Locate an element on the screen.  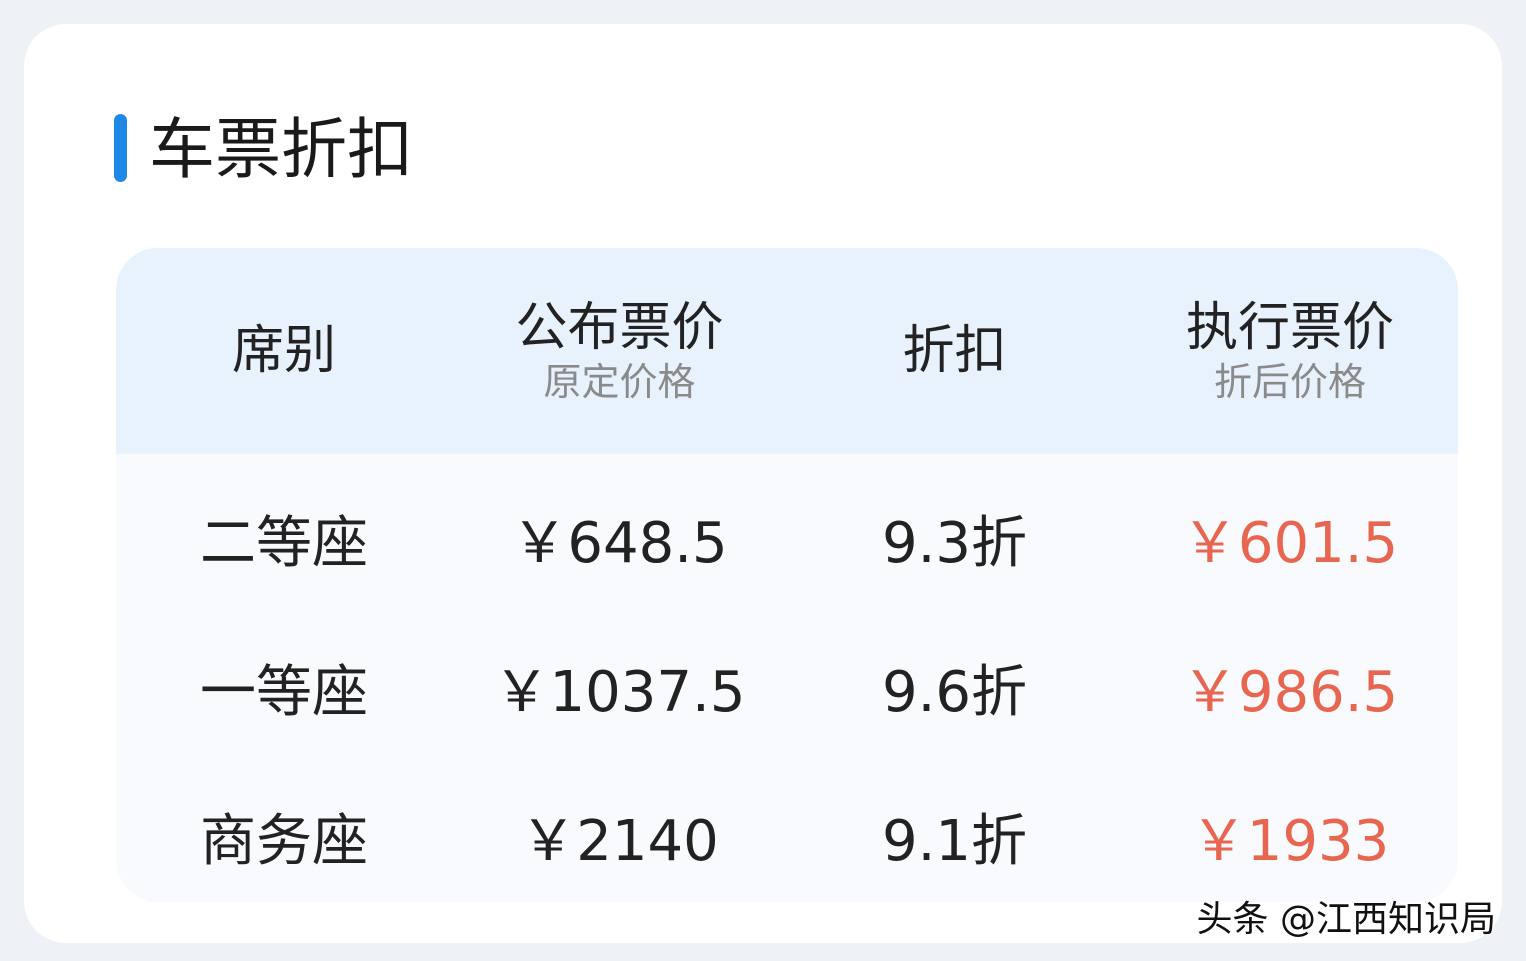
actual-price: ￥601.5 is located at coordinates (1290, 543).